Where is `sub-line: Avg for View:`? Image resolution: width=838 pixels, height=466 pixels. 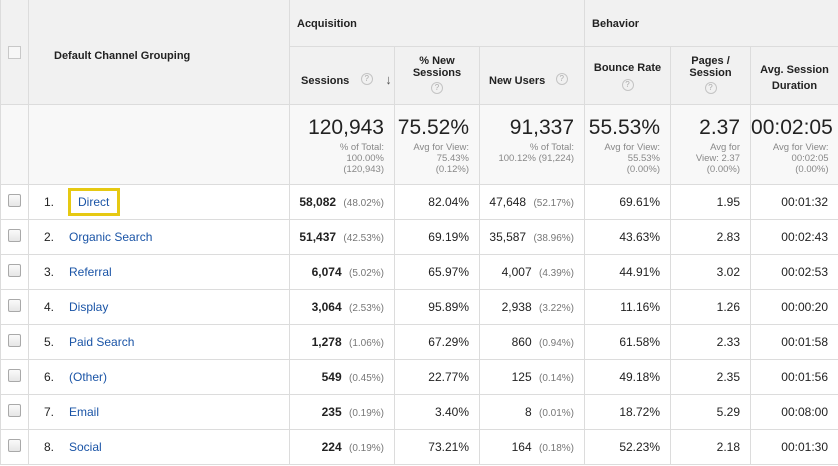 sub-line: Avg for View: is located at coordinates (632, 147).